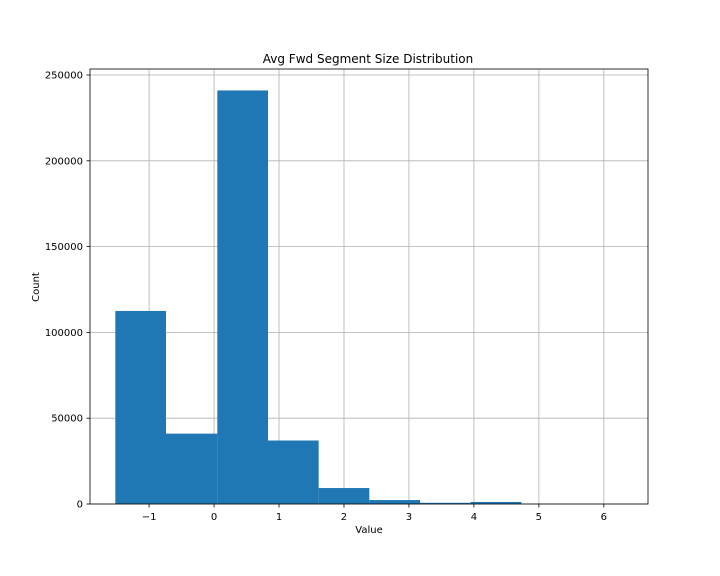 This screenshot has height=576, width=720. I want to click on y-tick-label: 250000, so click(64, 76).